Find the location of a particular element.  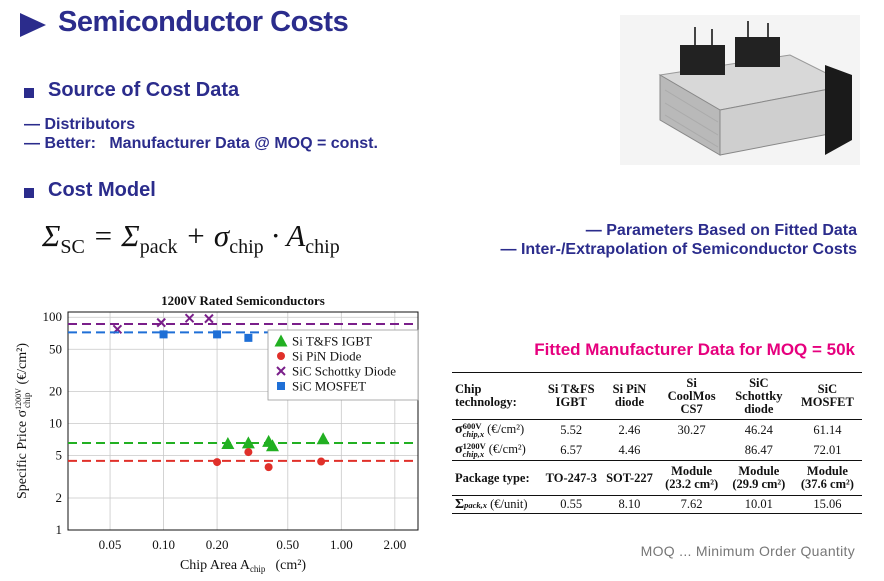

label-superscript: 600V is located at coordinates (472, 426).